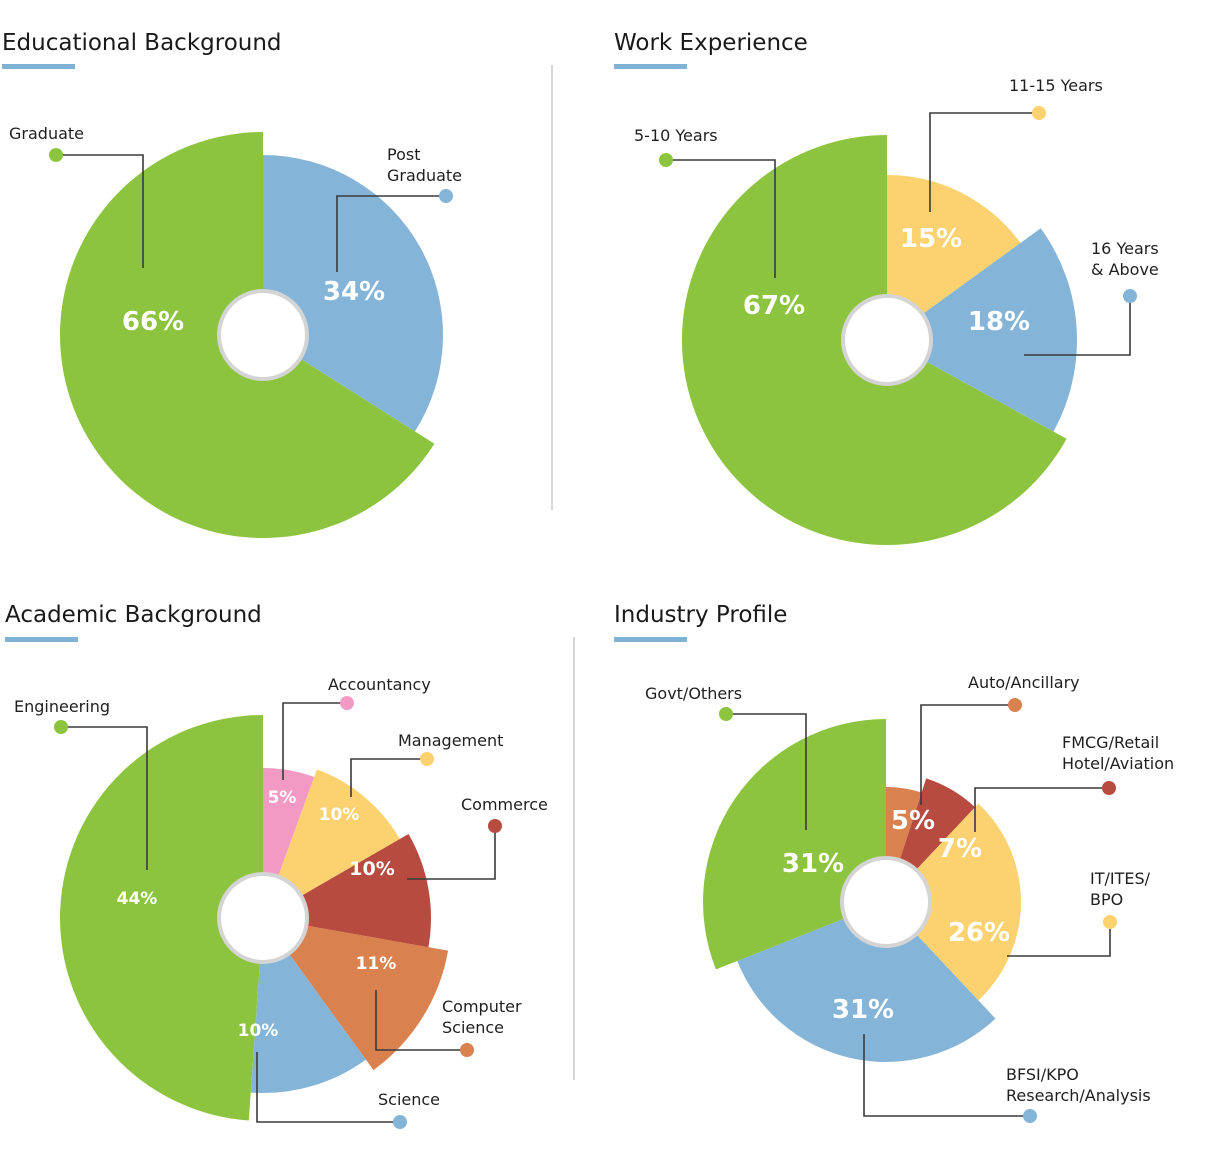  What do you see at coordinates (153, 322) in the screenshot?
I see `data-label-graduate: 66%` at bounding box center [153, 322].